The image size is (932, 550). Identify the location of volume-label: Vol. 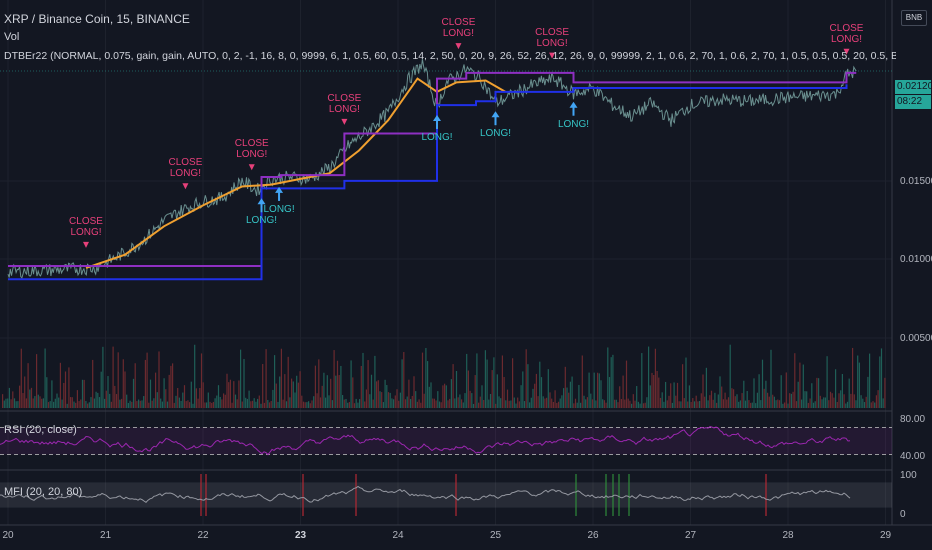
(12, 37).